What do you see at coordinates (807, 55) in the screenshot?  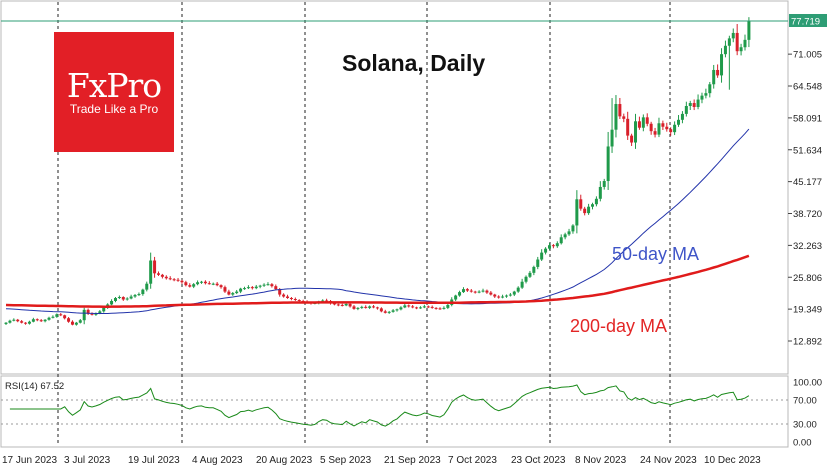 I see `y-tick-label: 71.005` at bounding box center [807, 55].